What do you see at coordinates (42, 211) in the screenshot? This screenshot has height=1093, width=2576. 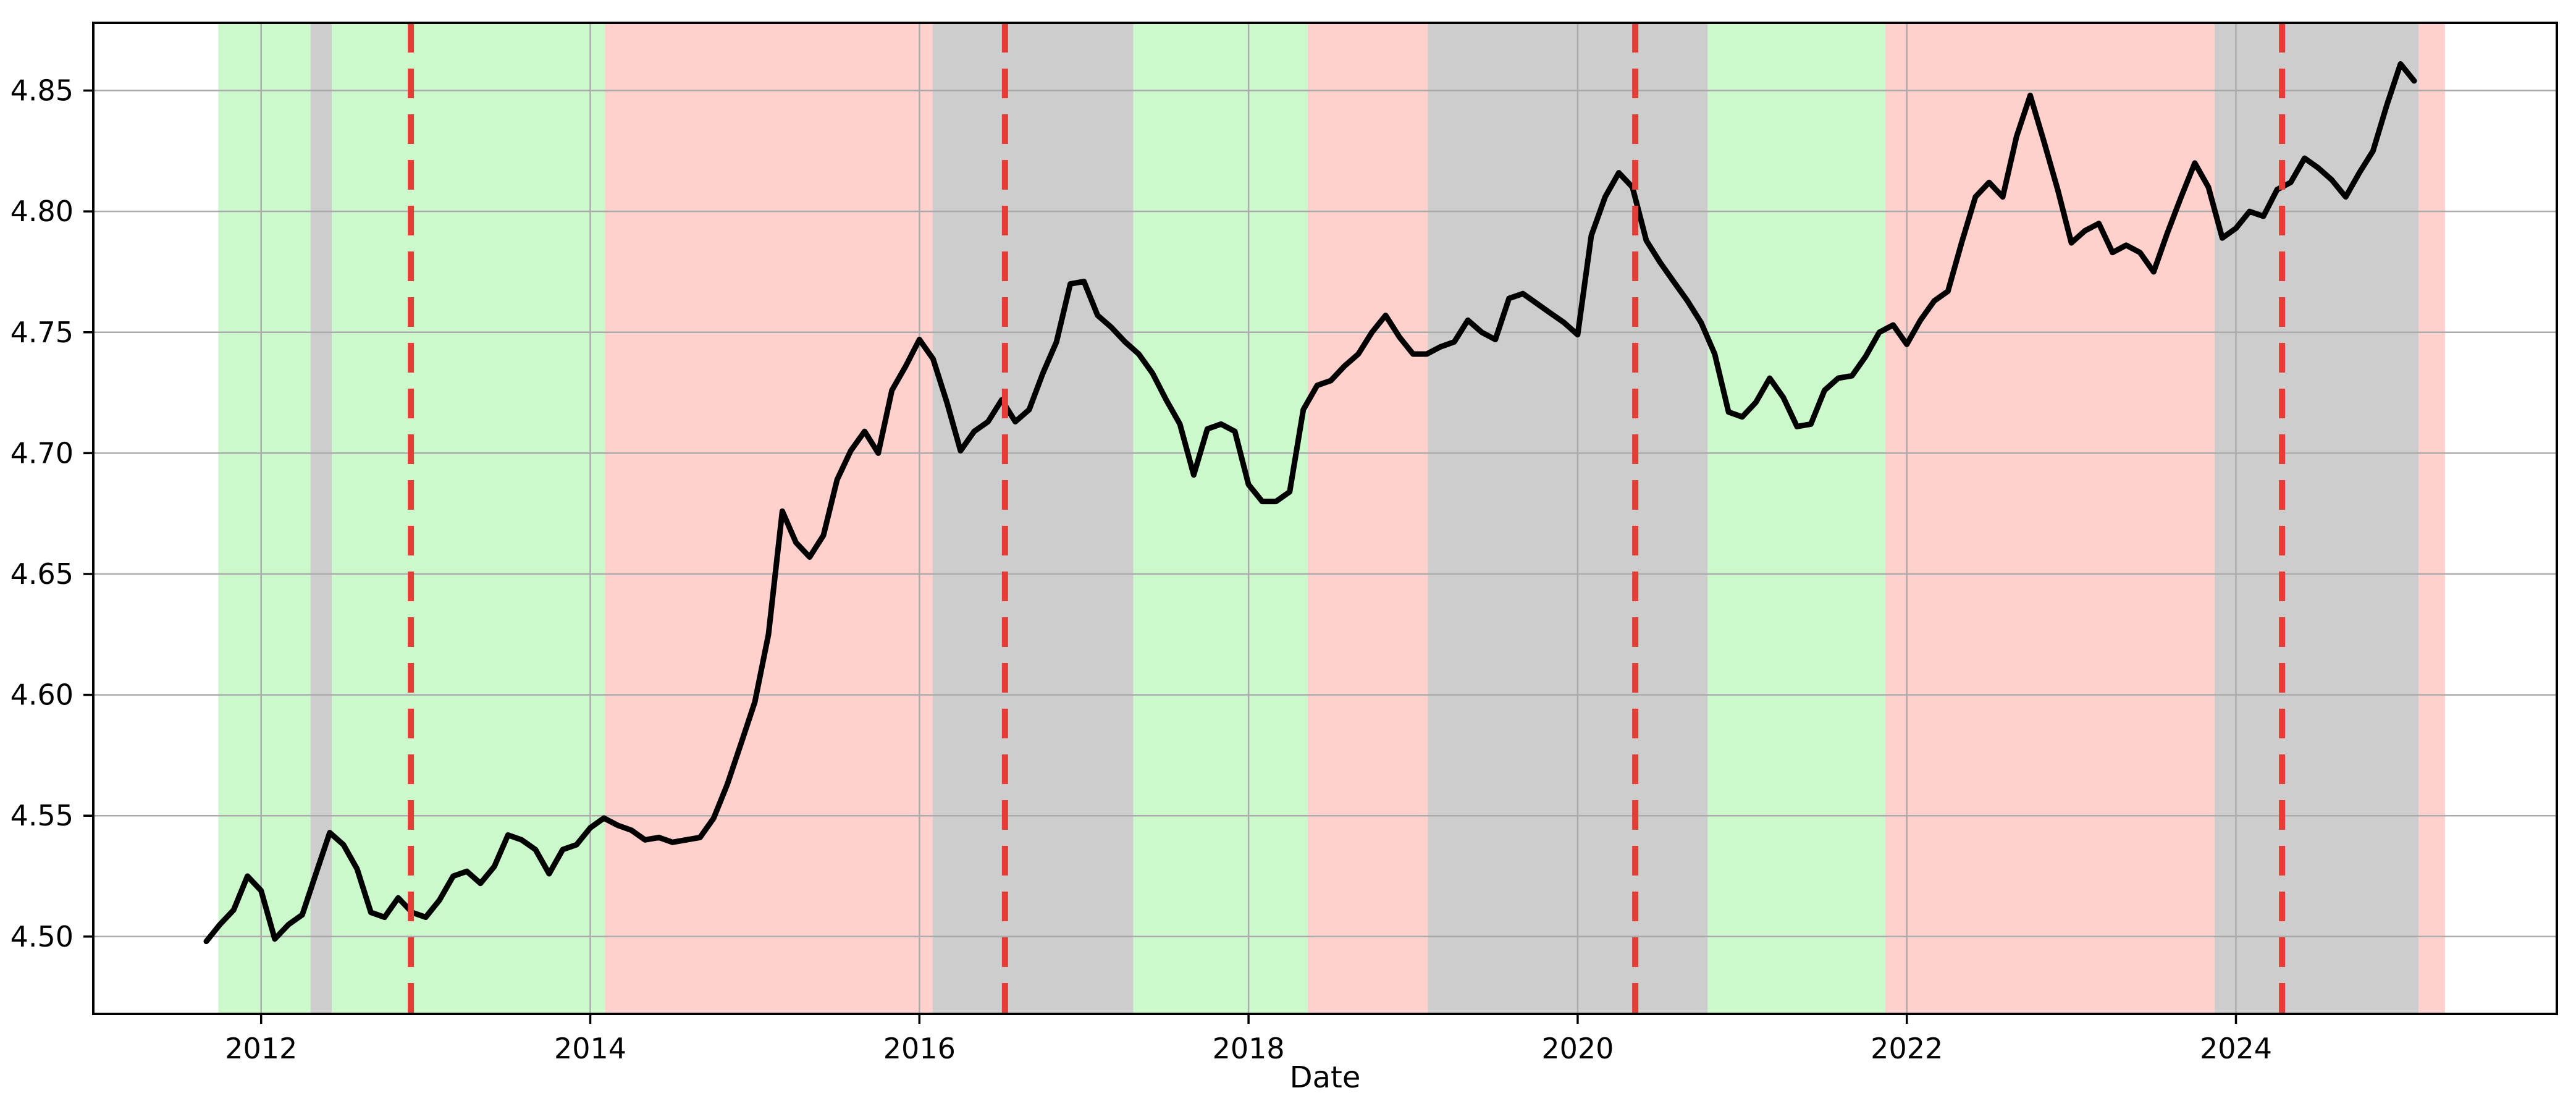 I see `y-tick-label: 4.80` at bounding box center [42, 211].